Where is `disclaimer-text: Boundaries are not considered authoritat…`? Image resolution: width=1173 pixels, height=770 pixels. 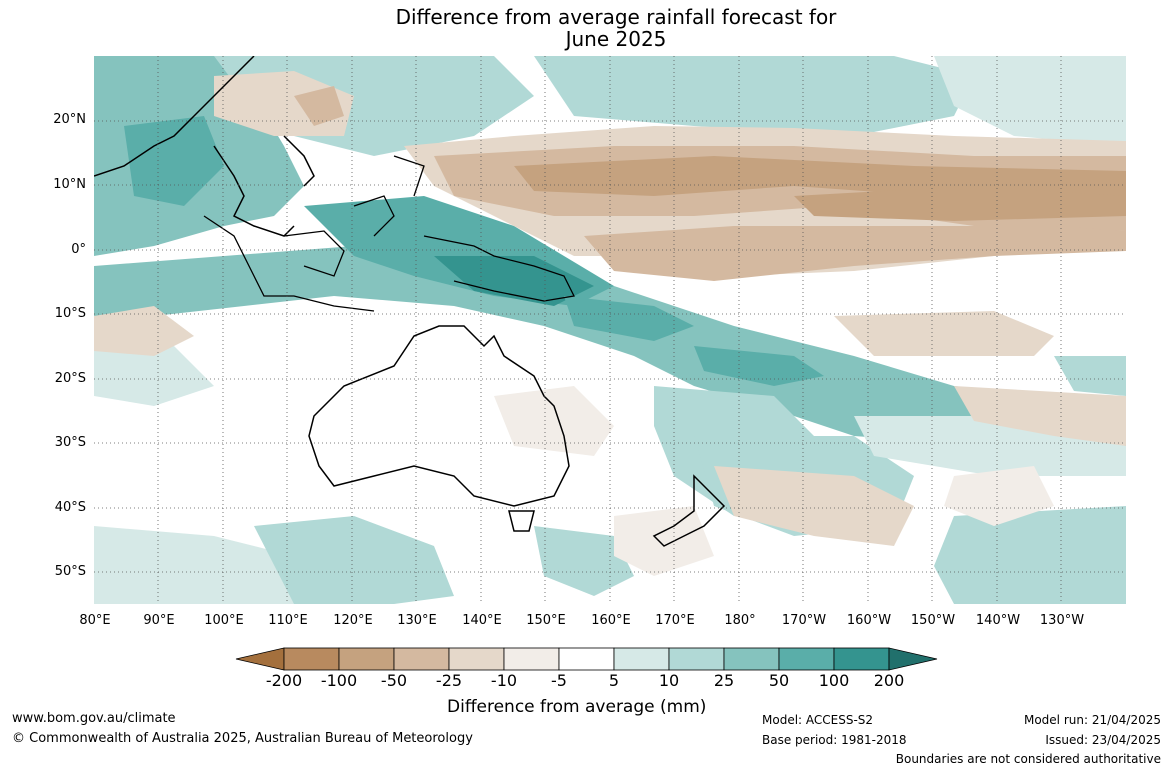
disclaimer-text: Boundaries are not considered authoritat… is located at coordinates (1028, 759).